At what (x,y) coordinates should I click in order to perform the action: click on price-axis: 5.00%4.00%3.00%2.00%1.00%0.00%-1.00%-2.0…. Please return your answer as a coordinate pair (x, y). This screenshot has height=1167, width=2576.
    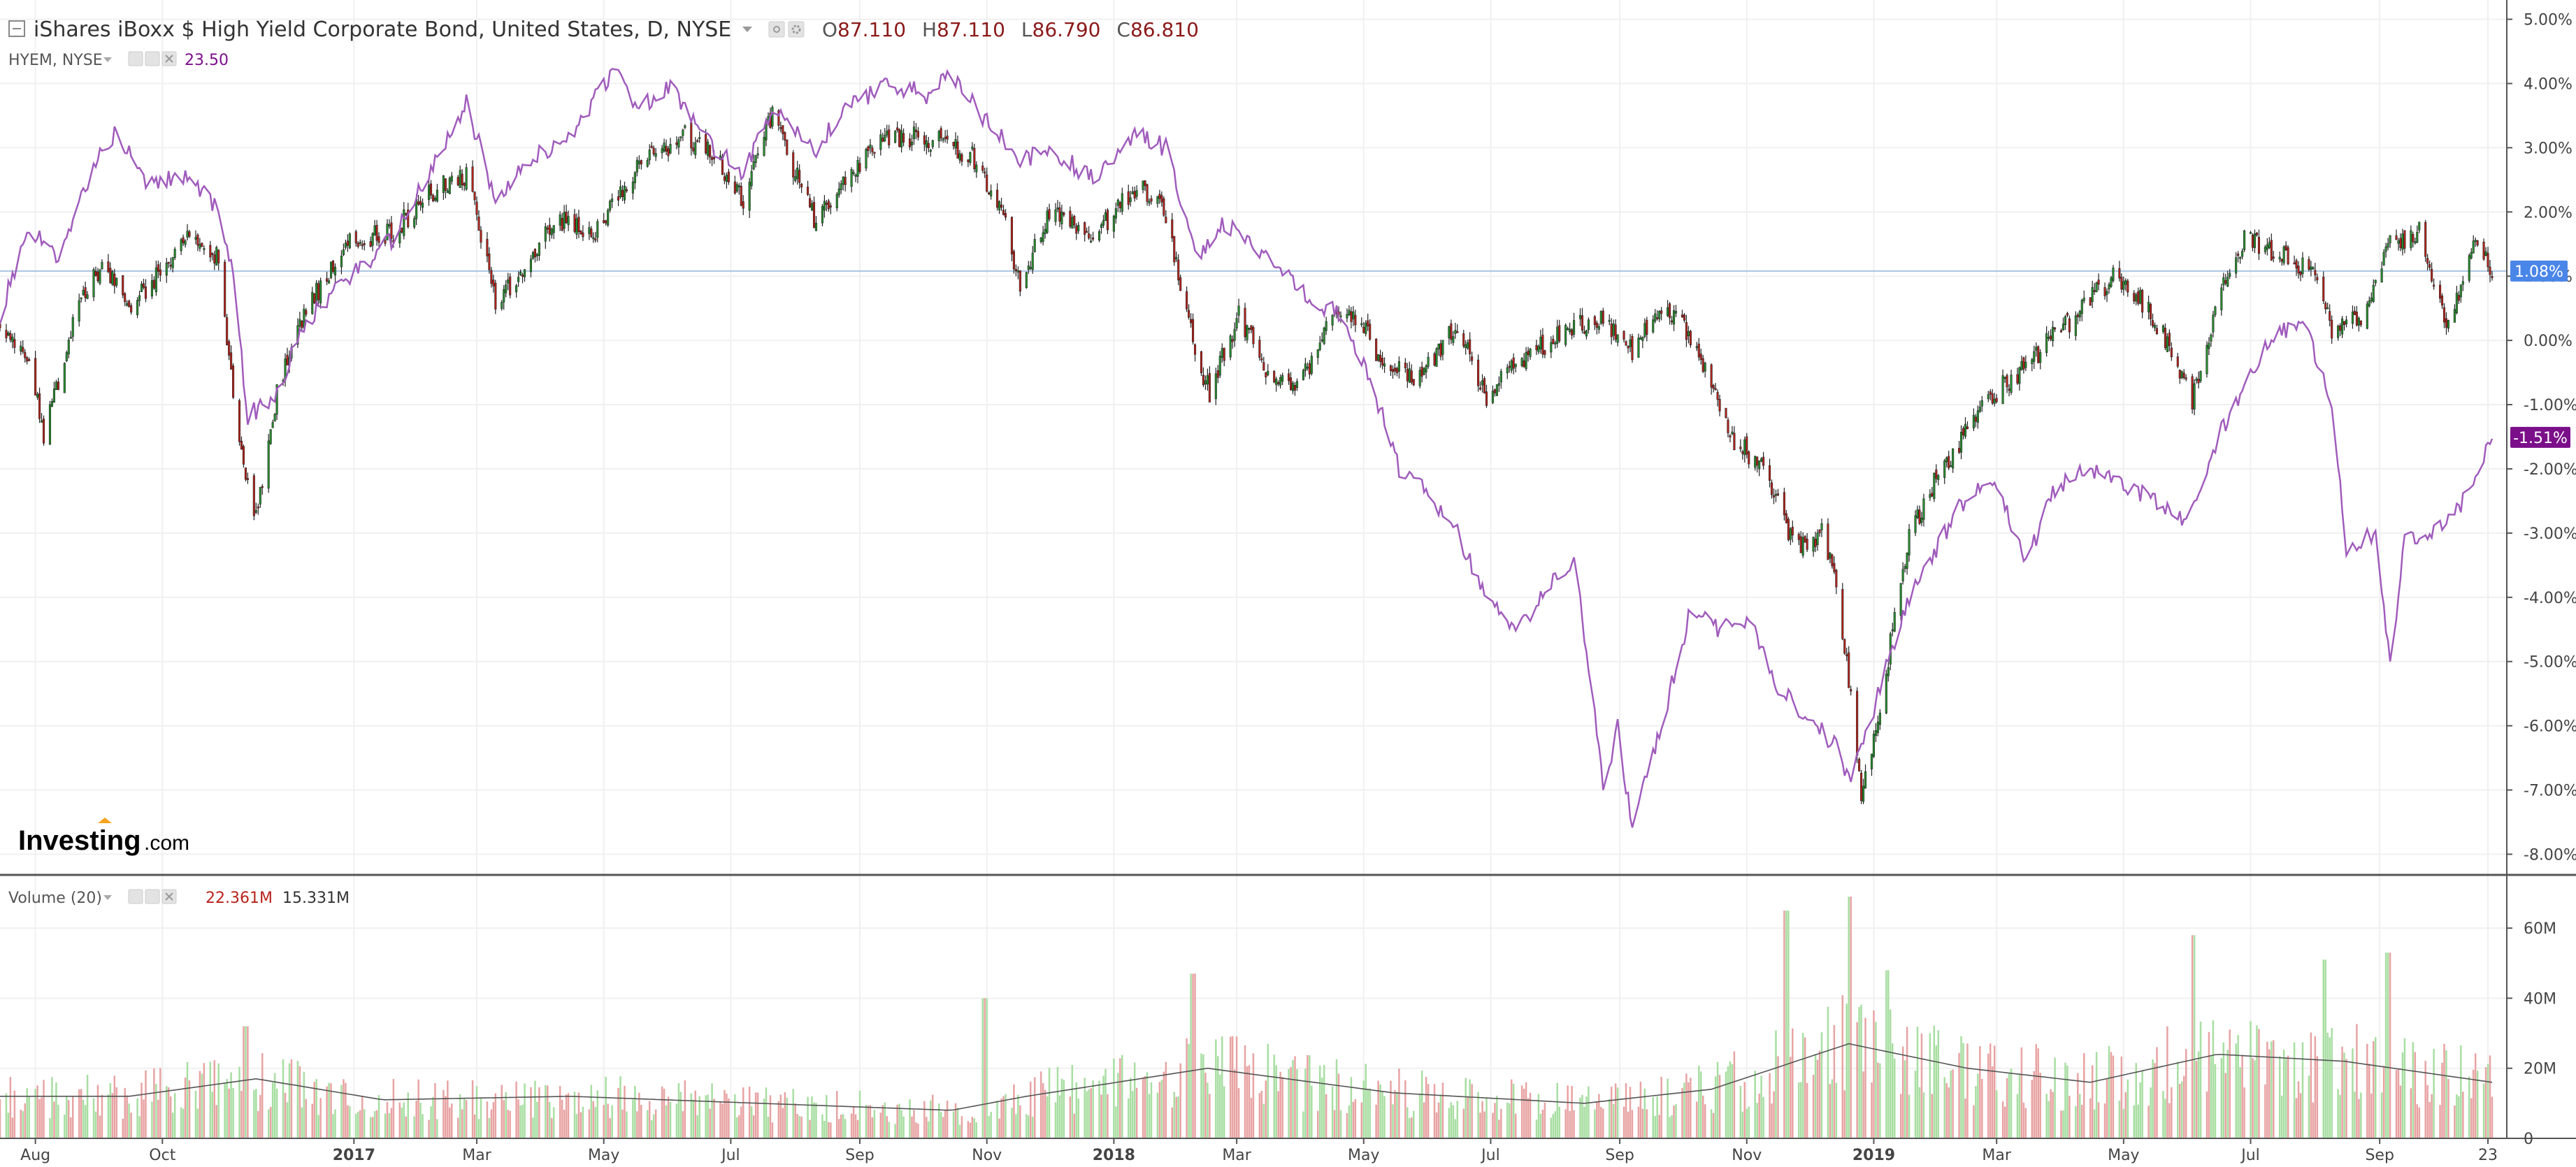
    Looking at the image, I should click on (2541, 438).